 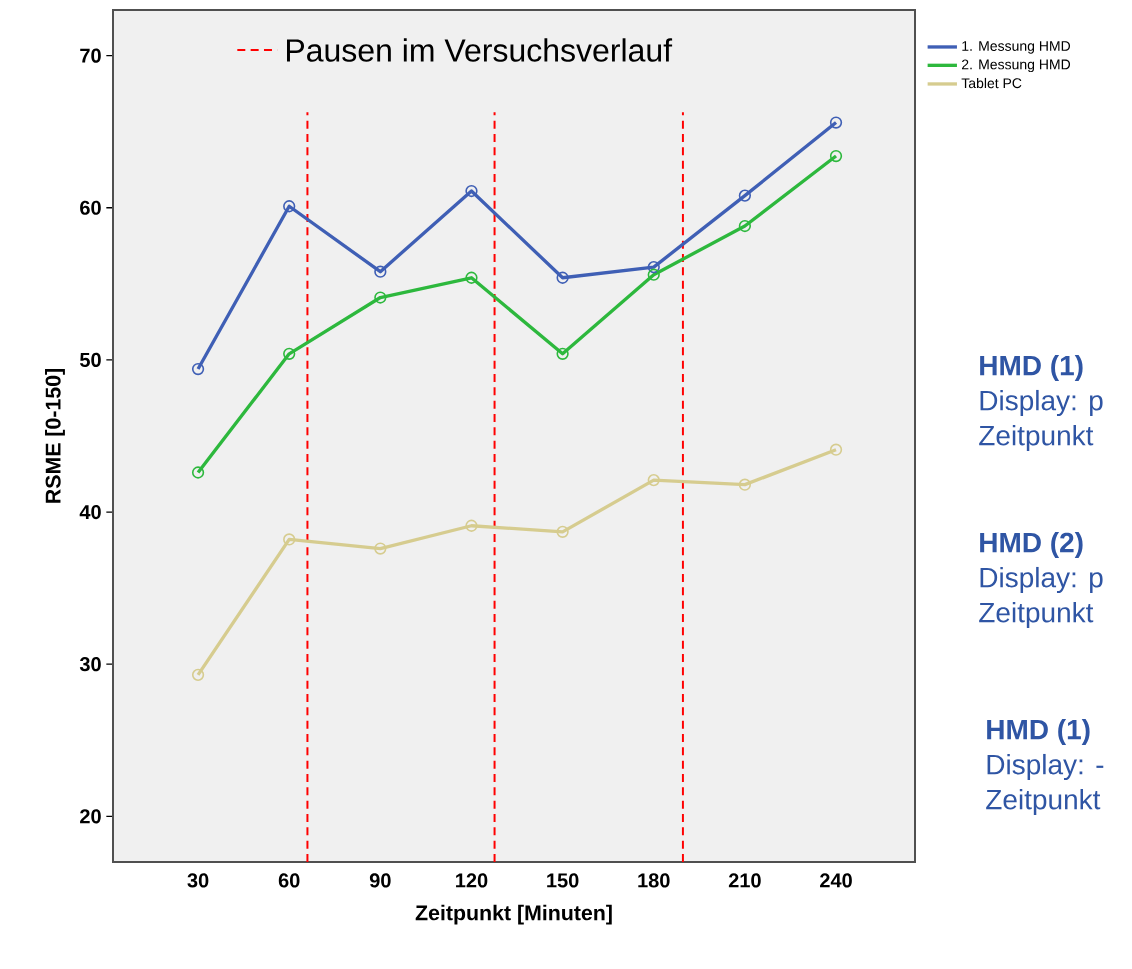 I want to click on x-tick-label: 120, so click(x=472, y=880).